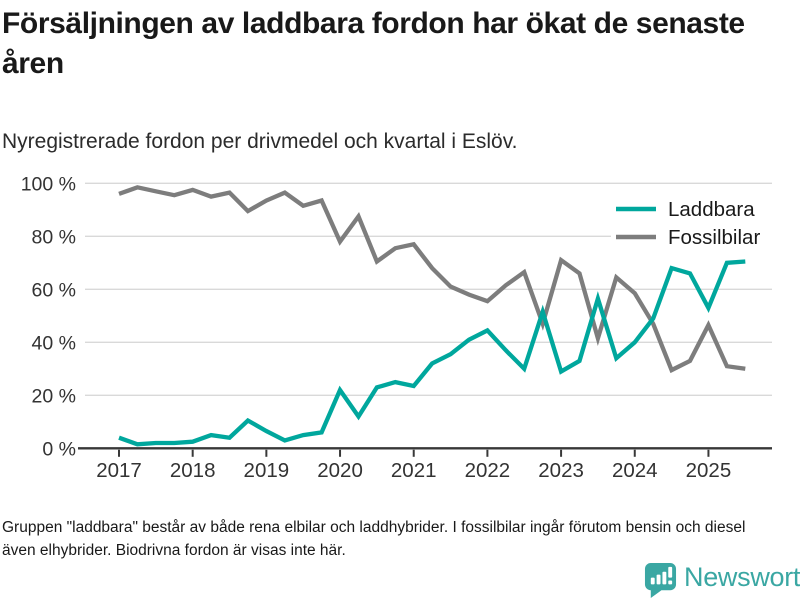 The width and height of the screenshot is (800, 600). Describe the element at coordinates (119, 470) in the screenshot. I see `x-axis-label: 2017` at that location.